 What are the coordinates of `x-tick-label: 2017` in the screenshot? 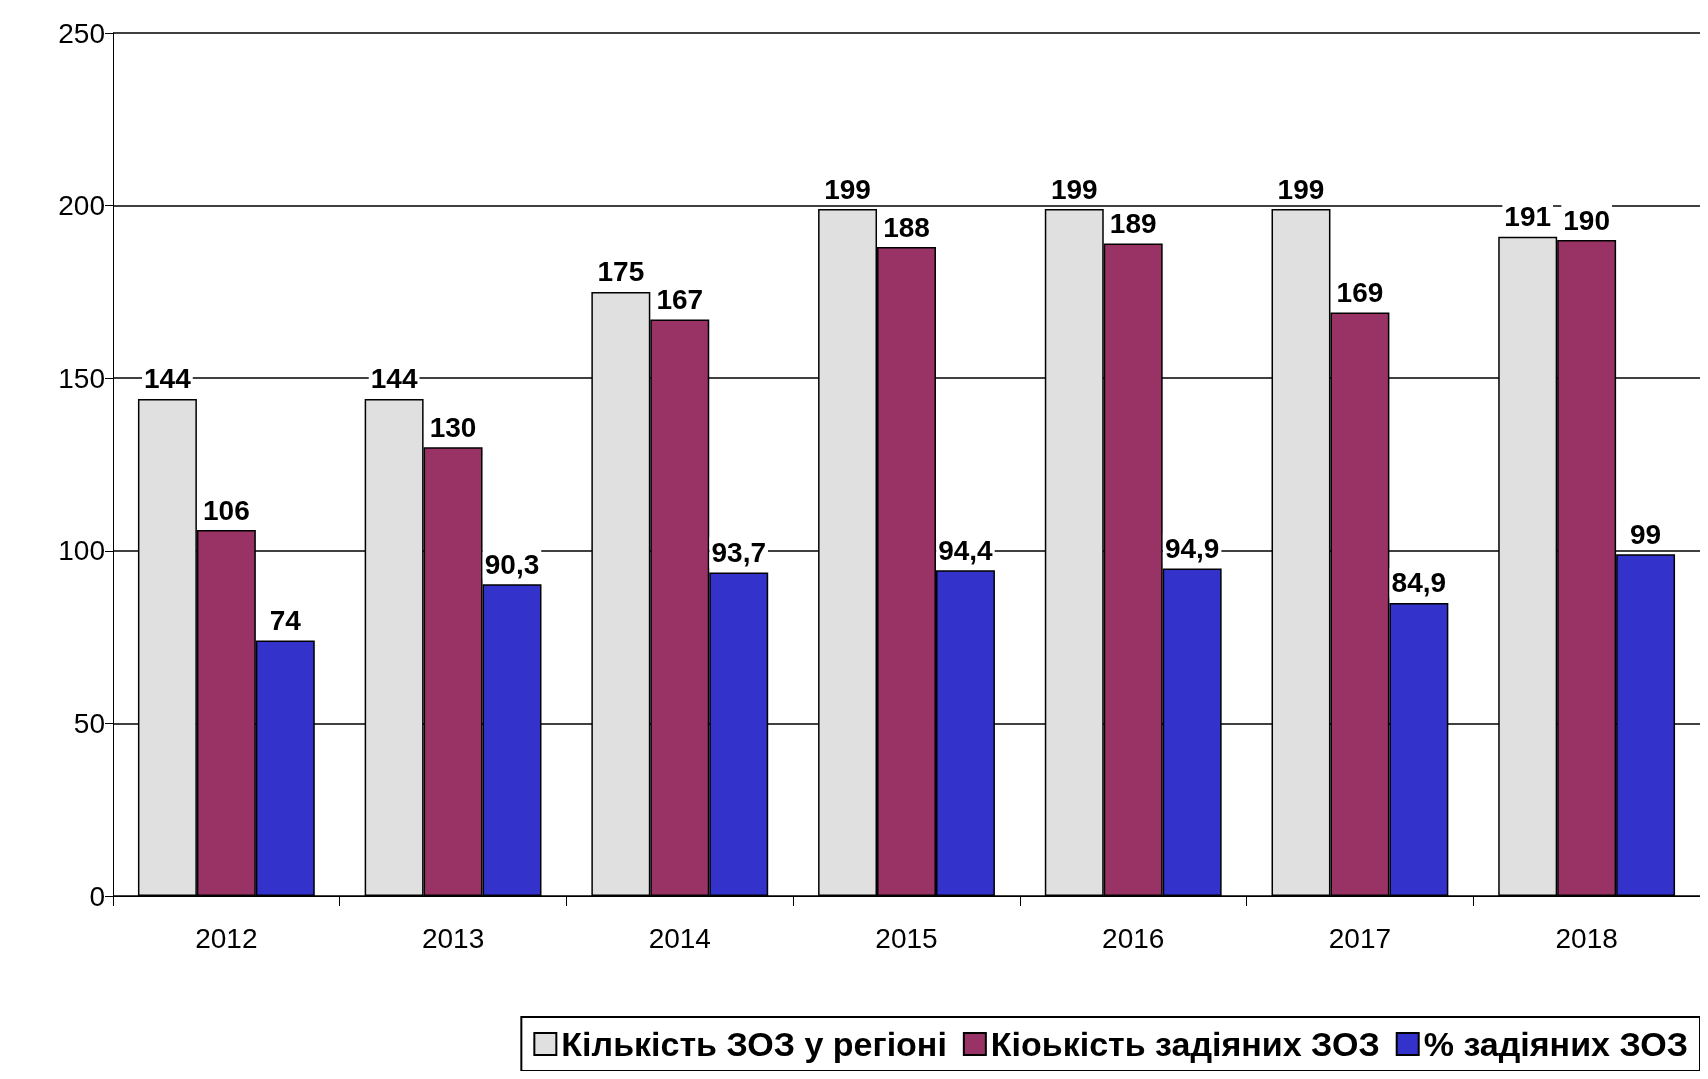 It's located at (1360, 938).